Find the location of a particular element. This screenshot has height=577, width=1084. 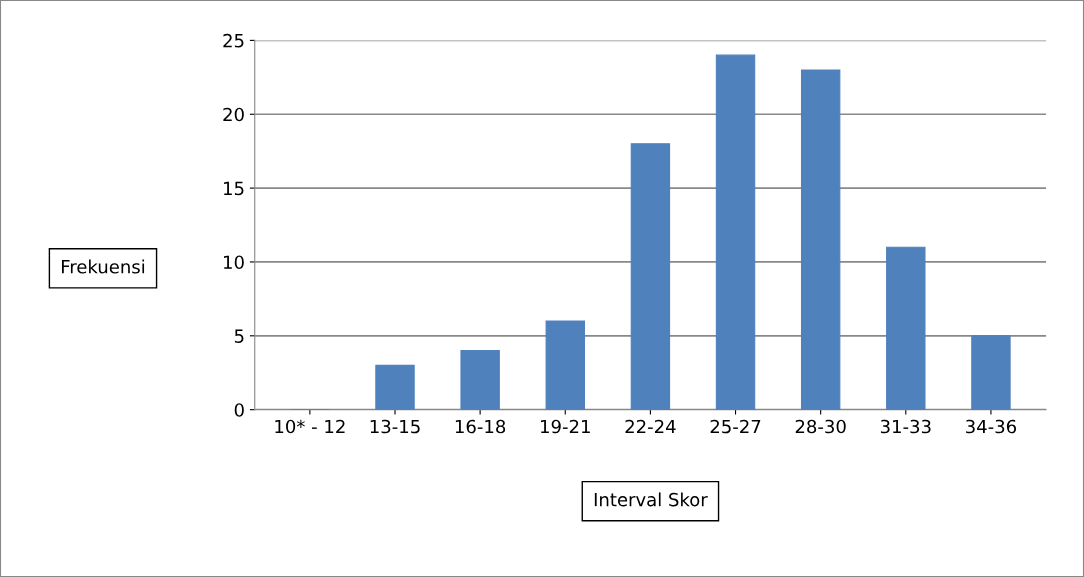

x-tick-label: 13-15 is located at coordinates (395, 426).